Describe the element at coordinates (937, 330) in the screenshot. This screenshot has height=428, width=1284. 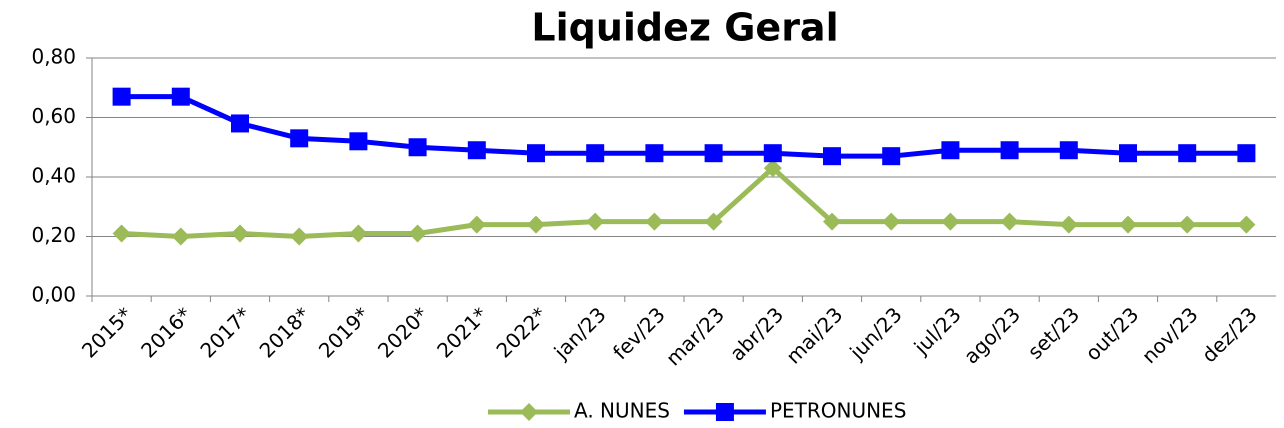
I see `x-tick-label: jul/23` at that location.